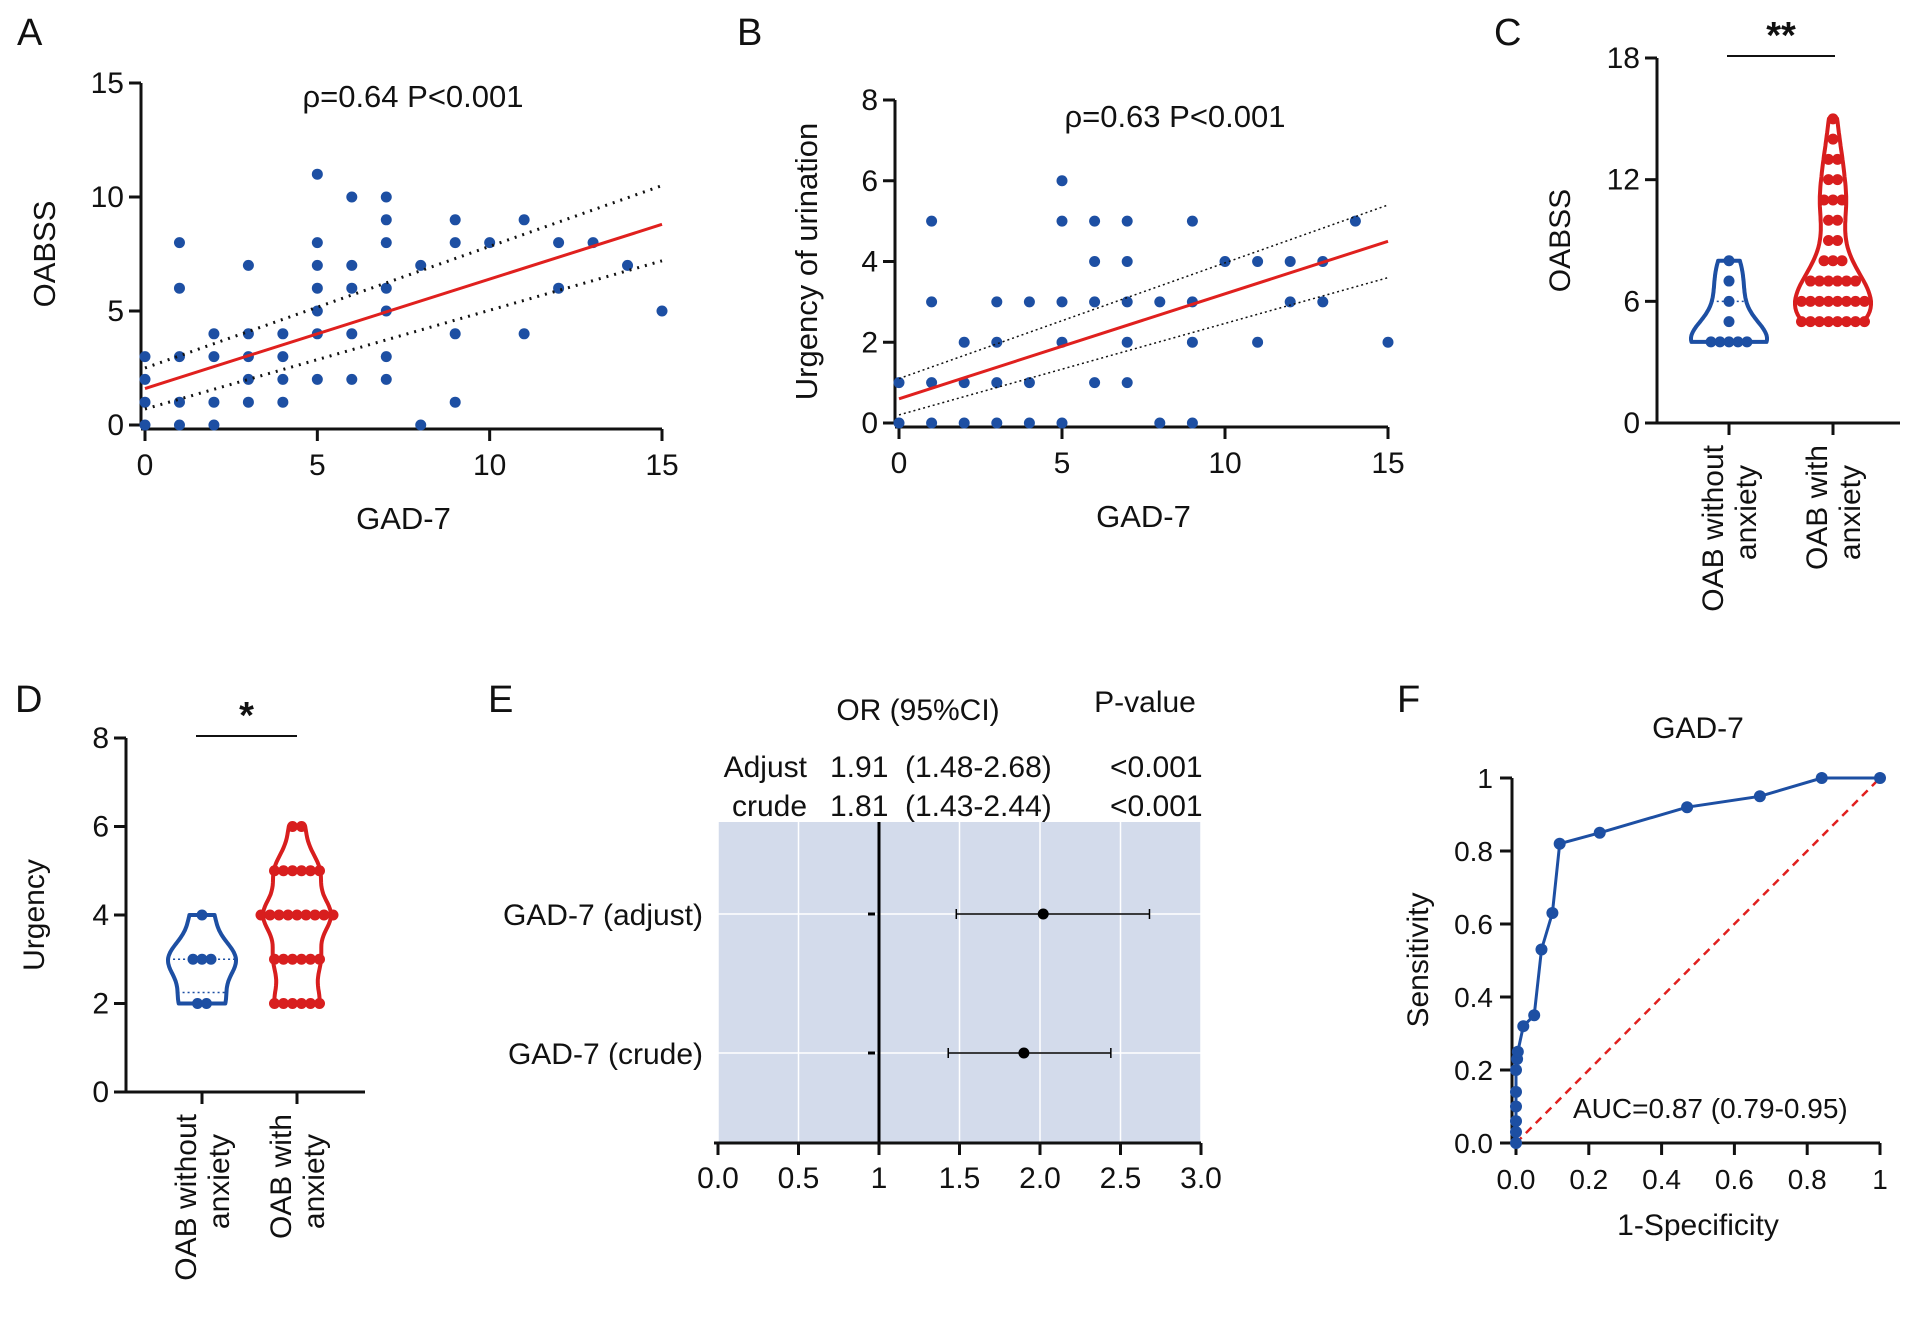 The height and width of the screenshot is (1318, 1914). Describe the element at coordinates (1473, 1070) in the screenshot. I see `y-tick-label: 0.2` at that location.